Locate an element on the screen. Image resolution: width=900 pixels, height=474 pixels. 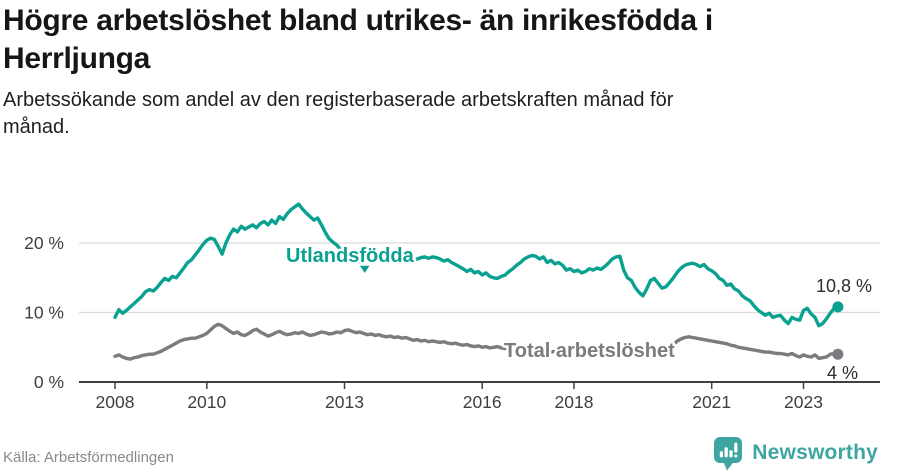
x-tick-label: 2013 is located at coordinates (344, 402).